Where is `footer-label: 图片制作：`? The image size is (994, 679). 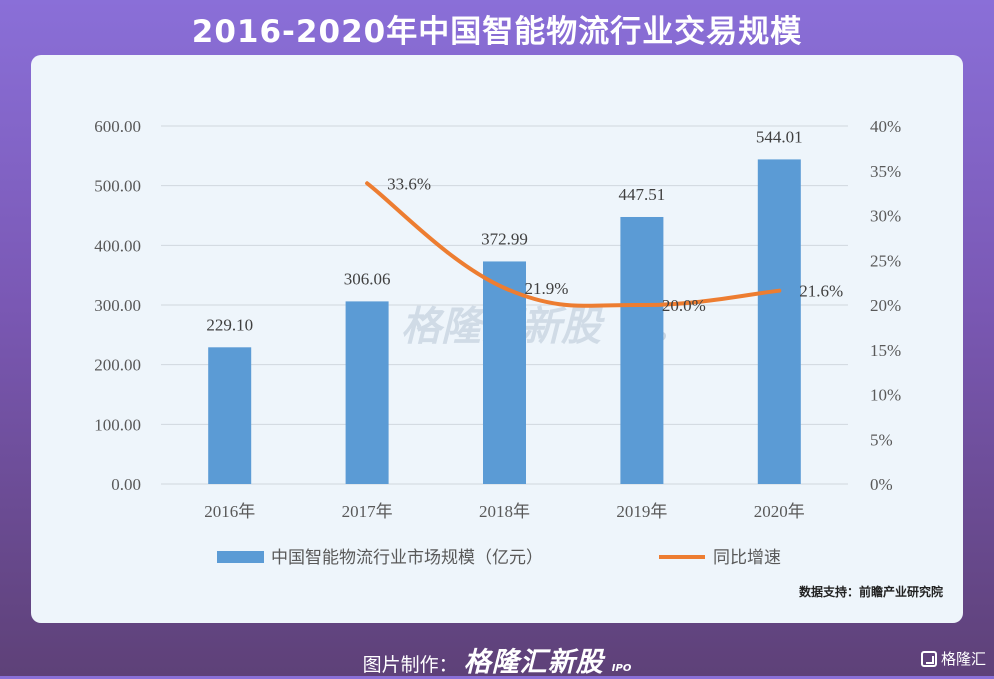 footer-label: 图片制作： is located at coordinates (410, 665).